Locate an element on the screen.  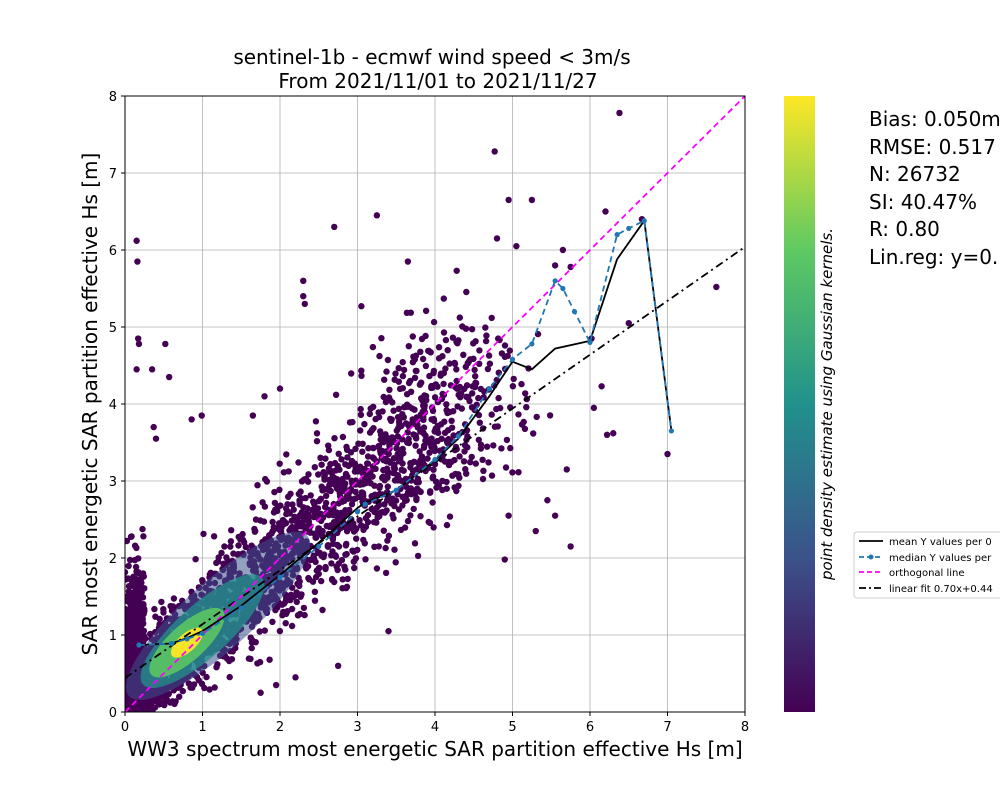
chart-title-line1: sentinel-1b - ecmwf wind speed < 3m/s is located at coordinates (431, 57).